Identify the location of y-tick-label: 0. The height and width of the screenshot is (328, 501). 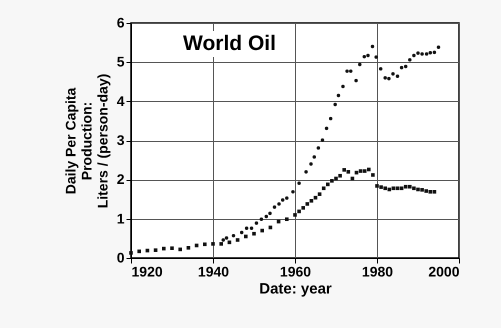
(120, 258).